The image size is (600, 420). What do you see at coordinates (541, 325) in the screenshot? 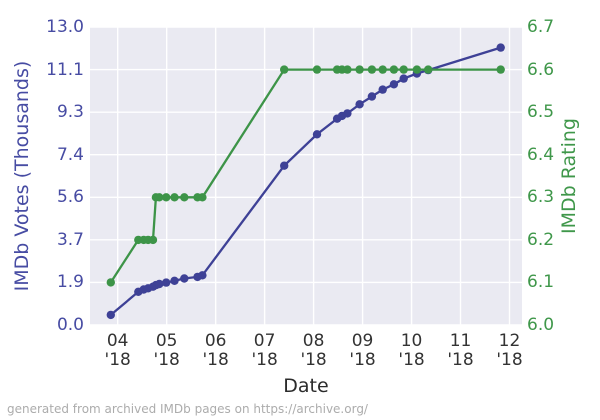
I see `y-tick-label-right: 6.0` at bounding box center [541, 325].